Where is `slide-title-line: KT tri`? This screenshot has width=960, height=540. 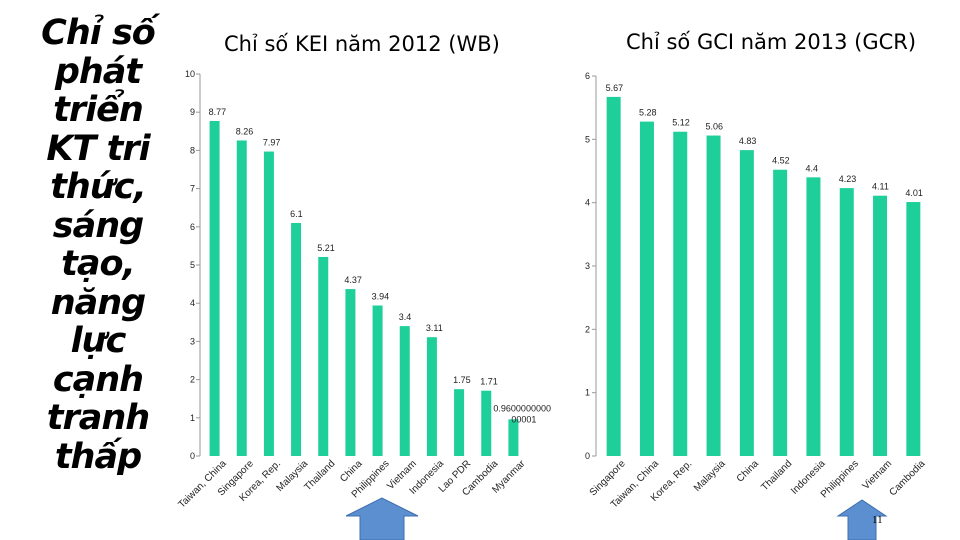
slide-title-line: KT tri is located at coordinates (98, 148).